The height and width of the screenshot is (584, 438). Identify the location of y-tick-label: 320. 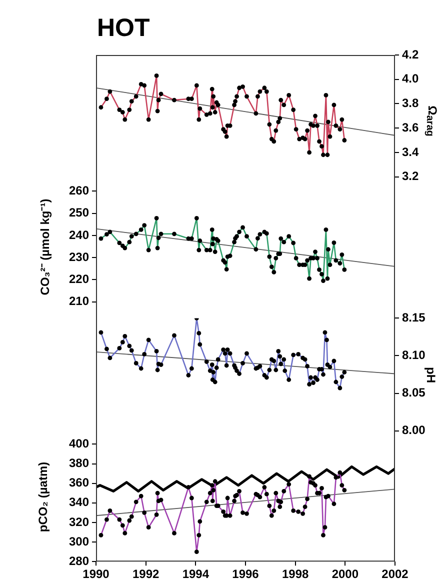
(79, 521).